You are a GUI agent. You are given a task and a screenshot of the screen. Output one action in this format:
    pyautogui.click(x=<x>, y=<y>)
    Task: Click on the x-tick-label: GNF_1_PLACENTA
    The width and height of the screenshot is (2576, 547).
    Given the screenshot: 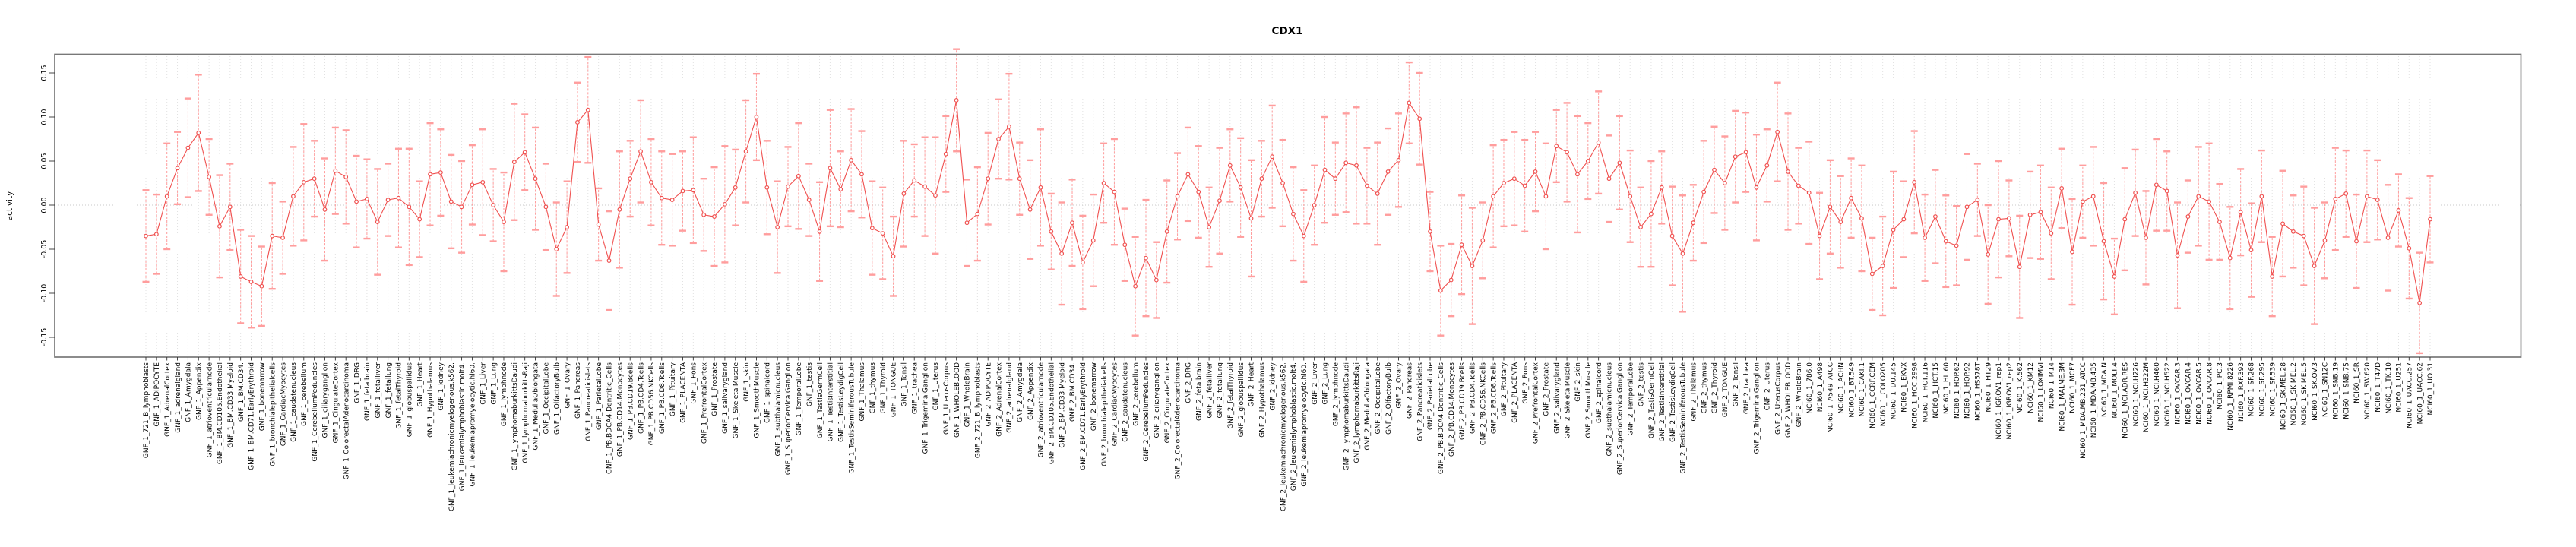 What is the action you would take?
    pyautogui.click(x=684, y=392)
    